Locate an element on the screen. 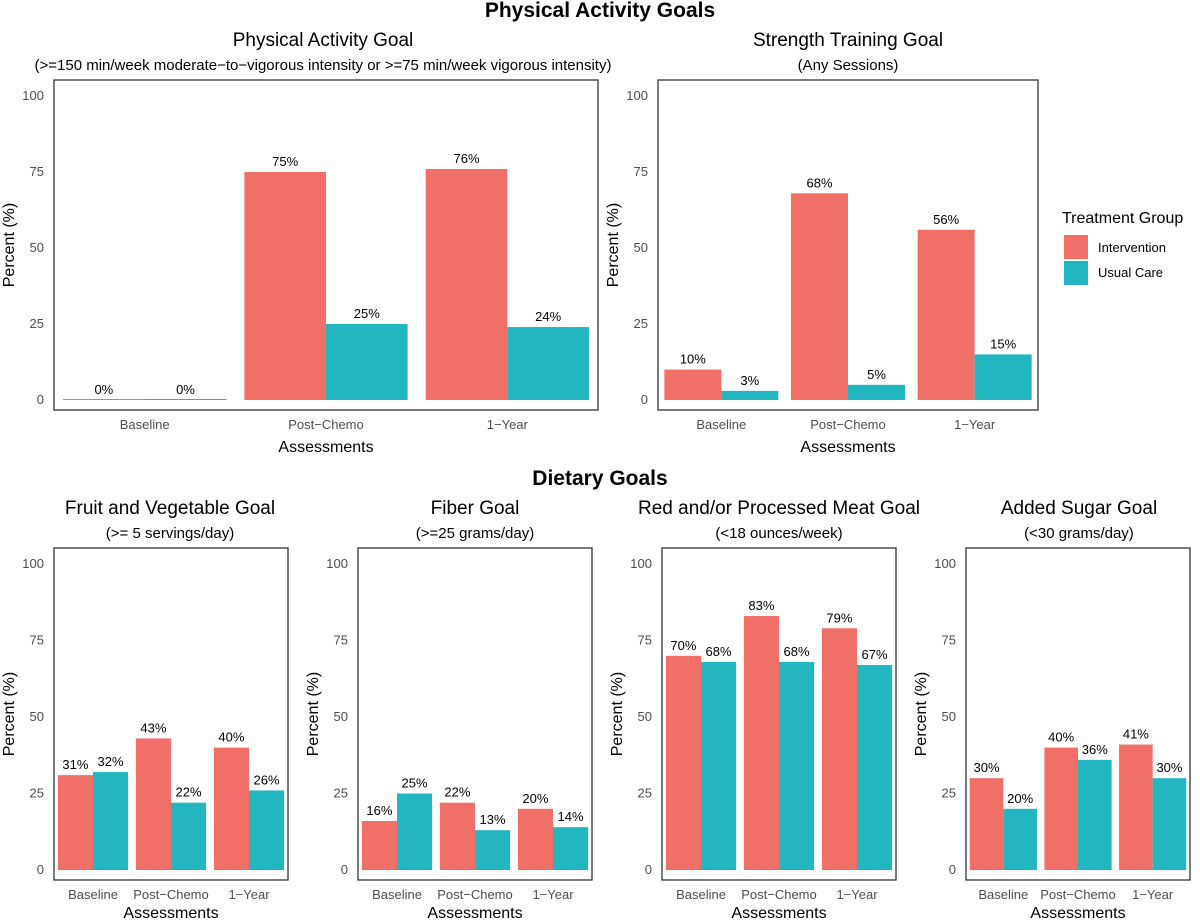 This screenshot has height=921, width=1200. panel-subtitle: (Any Sessions) is located at coordinates (848, 65).